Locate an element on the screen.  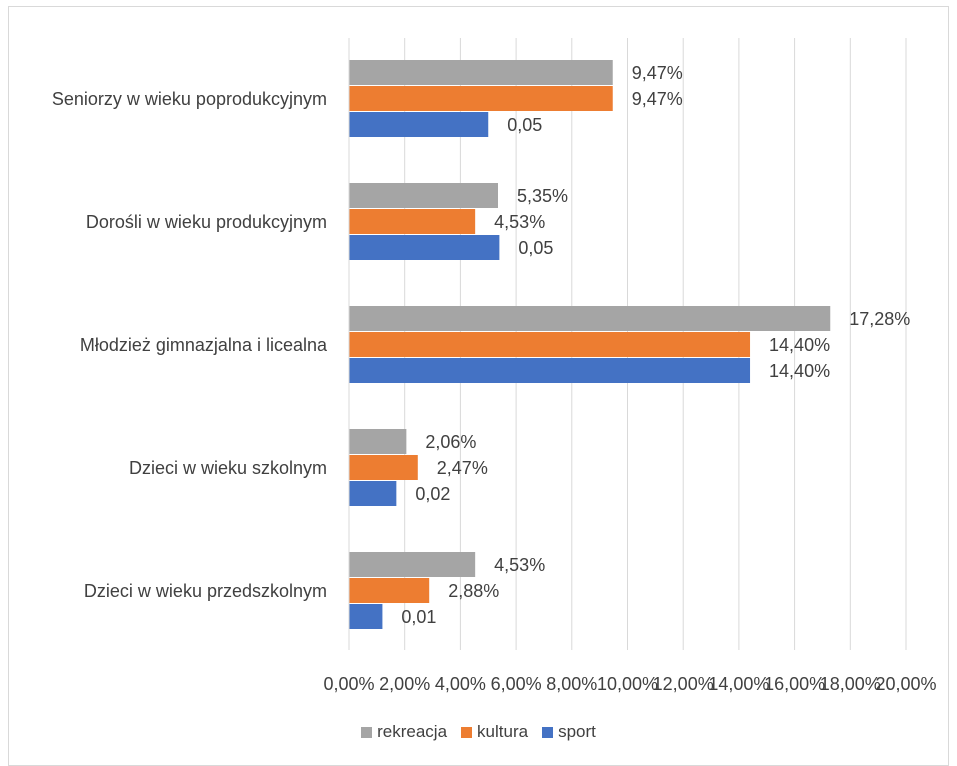
data-label: 0,02 is located at coordinates (432, 494).